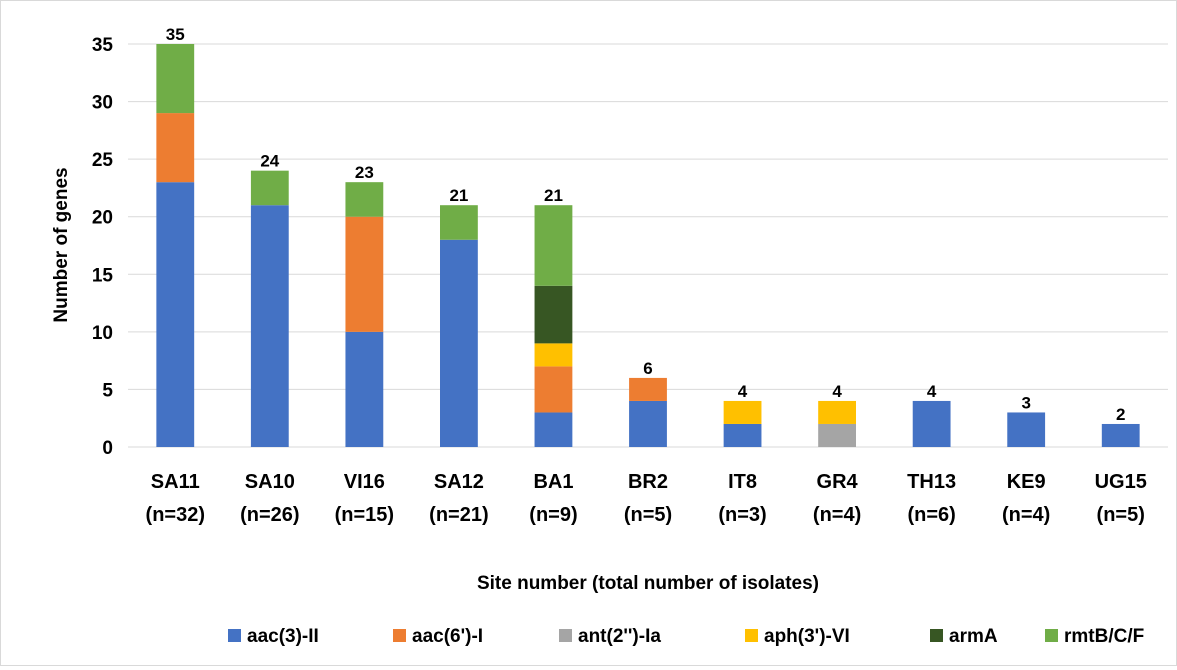 The height and width of the screenshot is (670, 1177). I want to click on x-tick-label: (n=32), so click(175, 515).